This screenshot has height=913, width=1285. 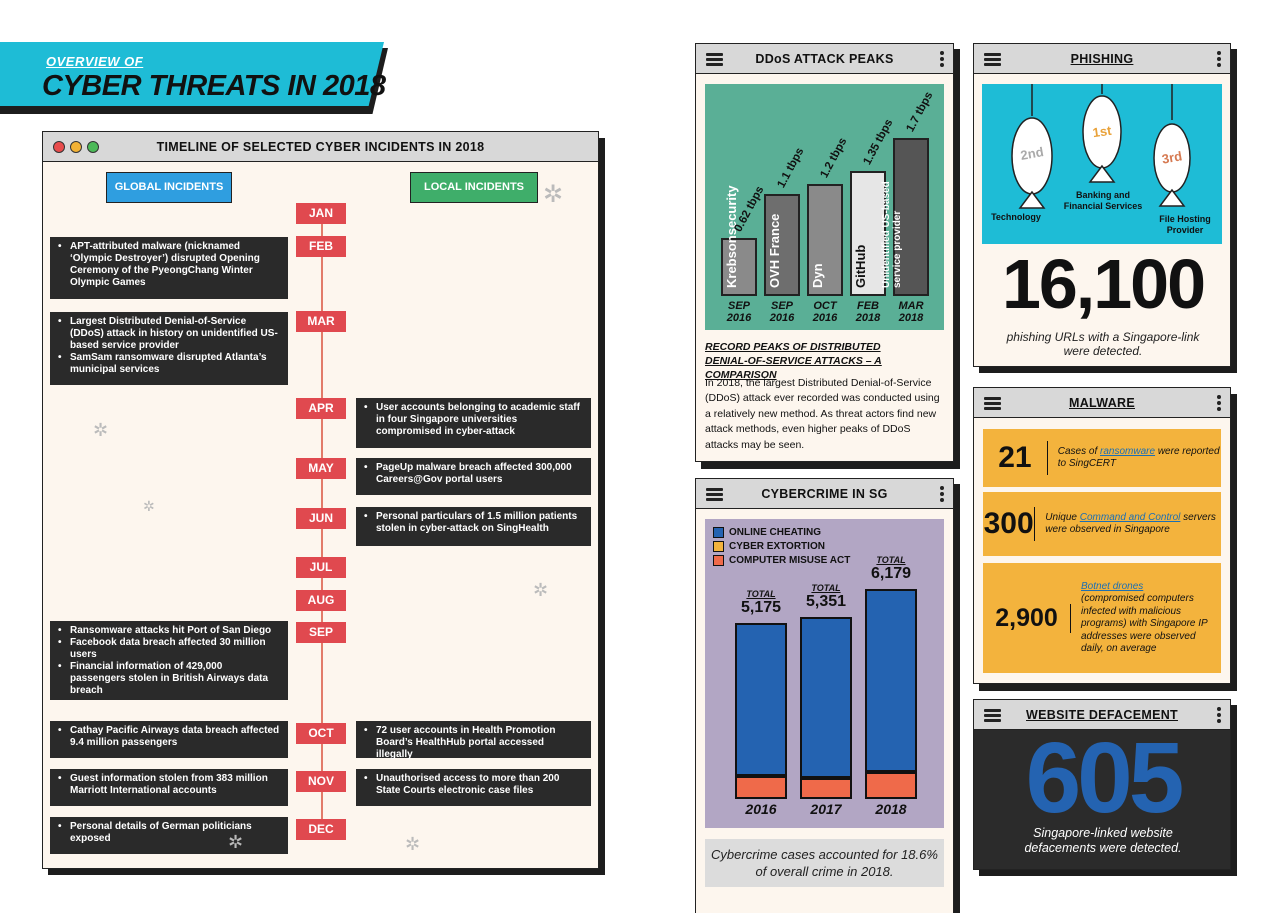 I want to click on fish-hooks-graphic, so click(x=1101, y=146).